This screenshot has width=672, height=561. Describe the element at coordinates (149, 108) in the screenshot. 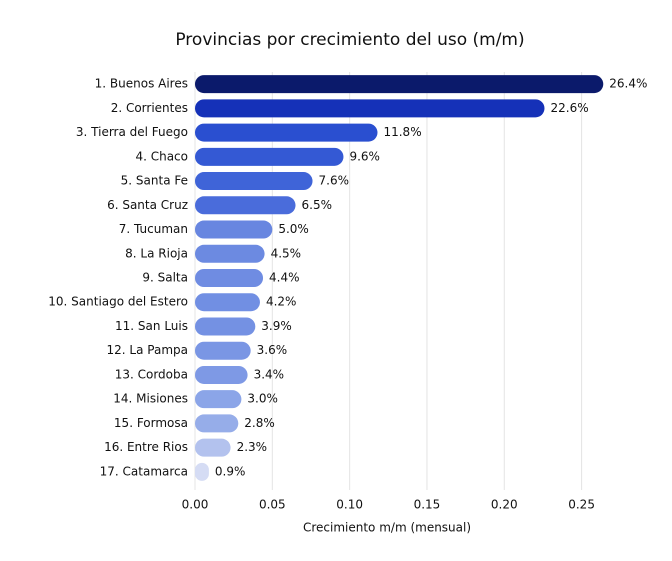

I see `y-tick-label: 2. Corrientes` at that location.